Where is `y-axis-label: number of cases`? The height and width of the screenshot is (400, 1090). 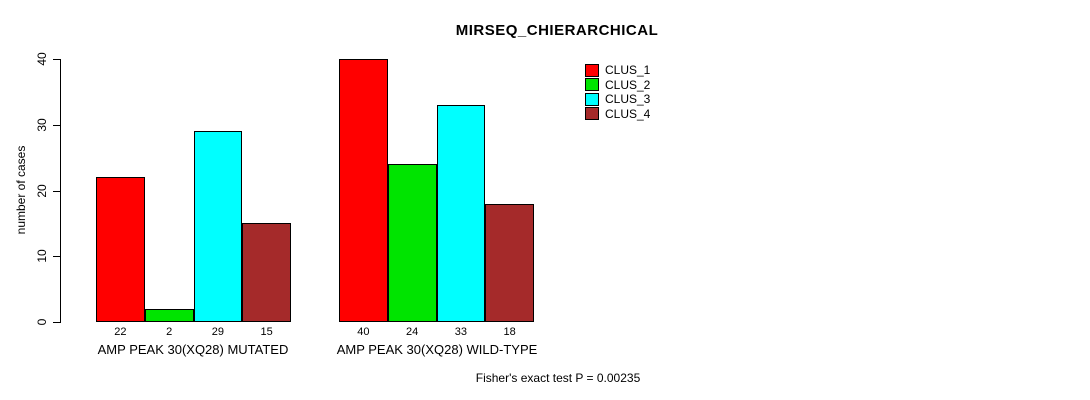
y-axis-label: number of cases is located at coordinates (21, 190).